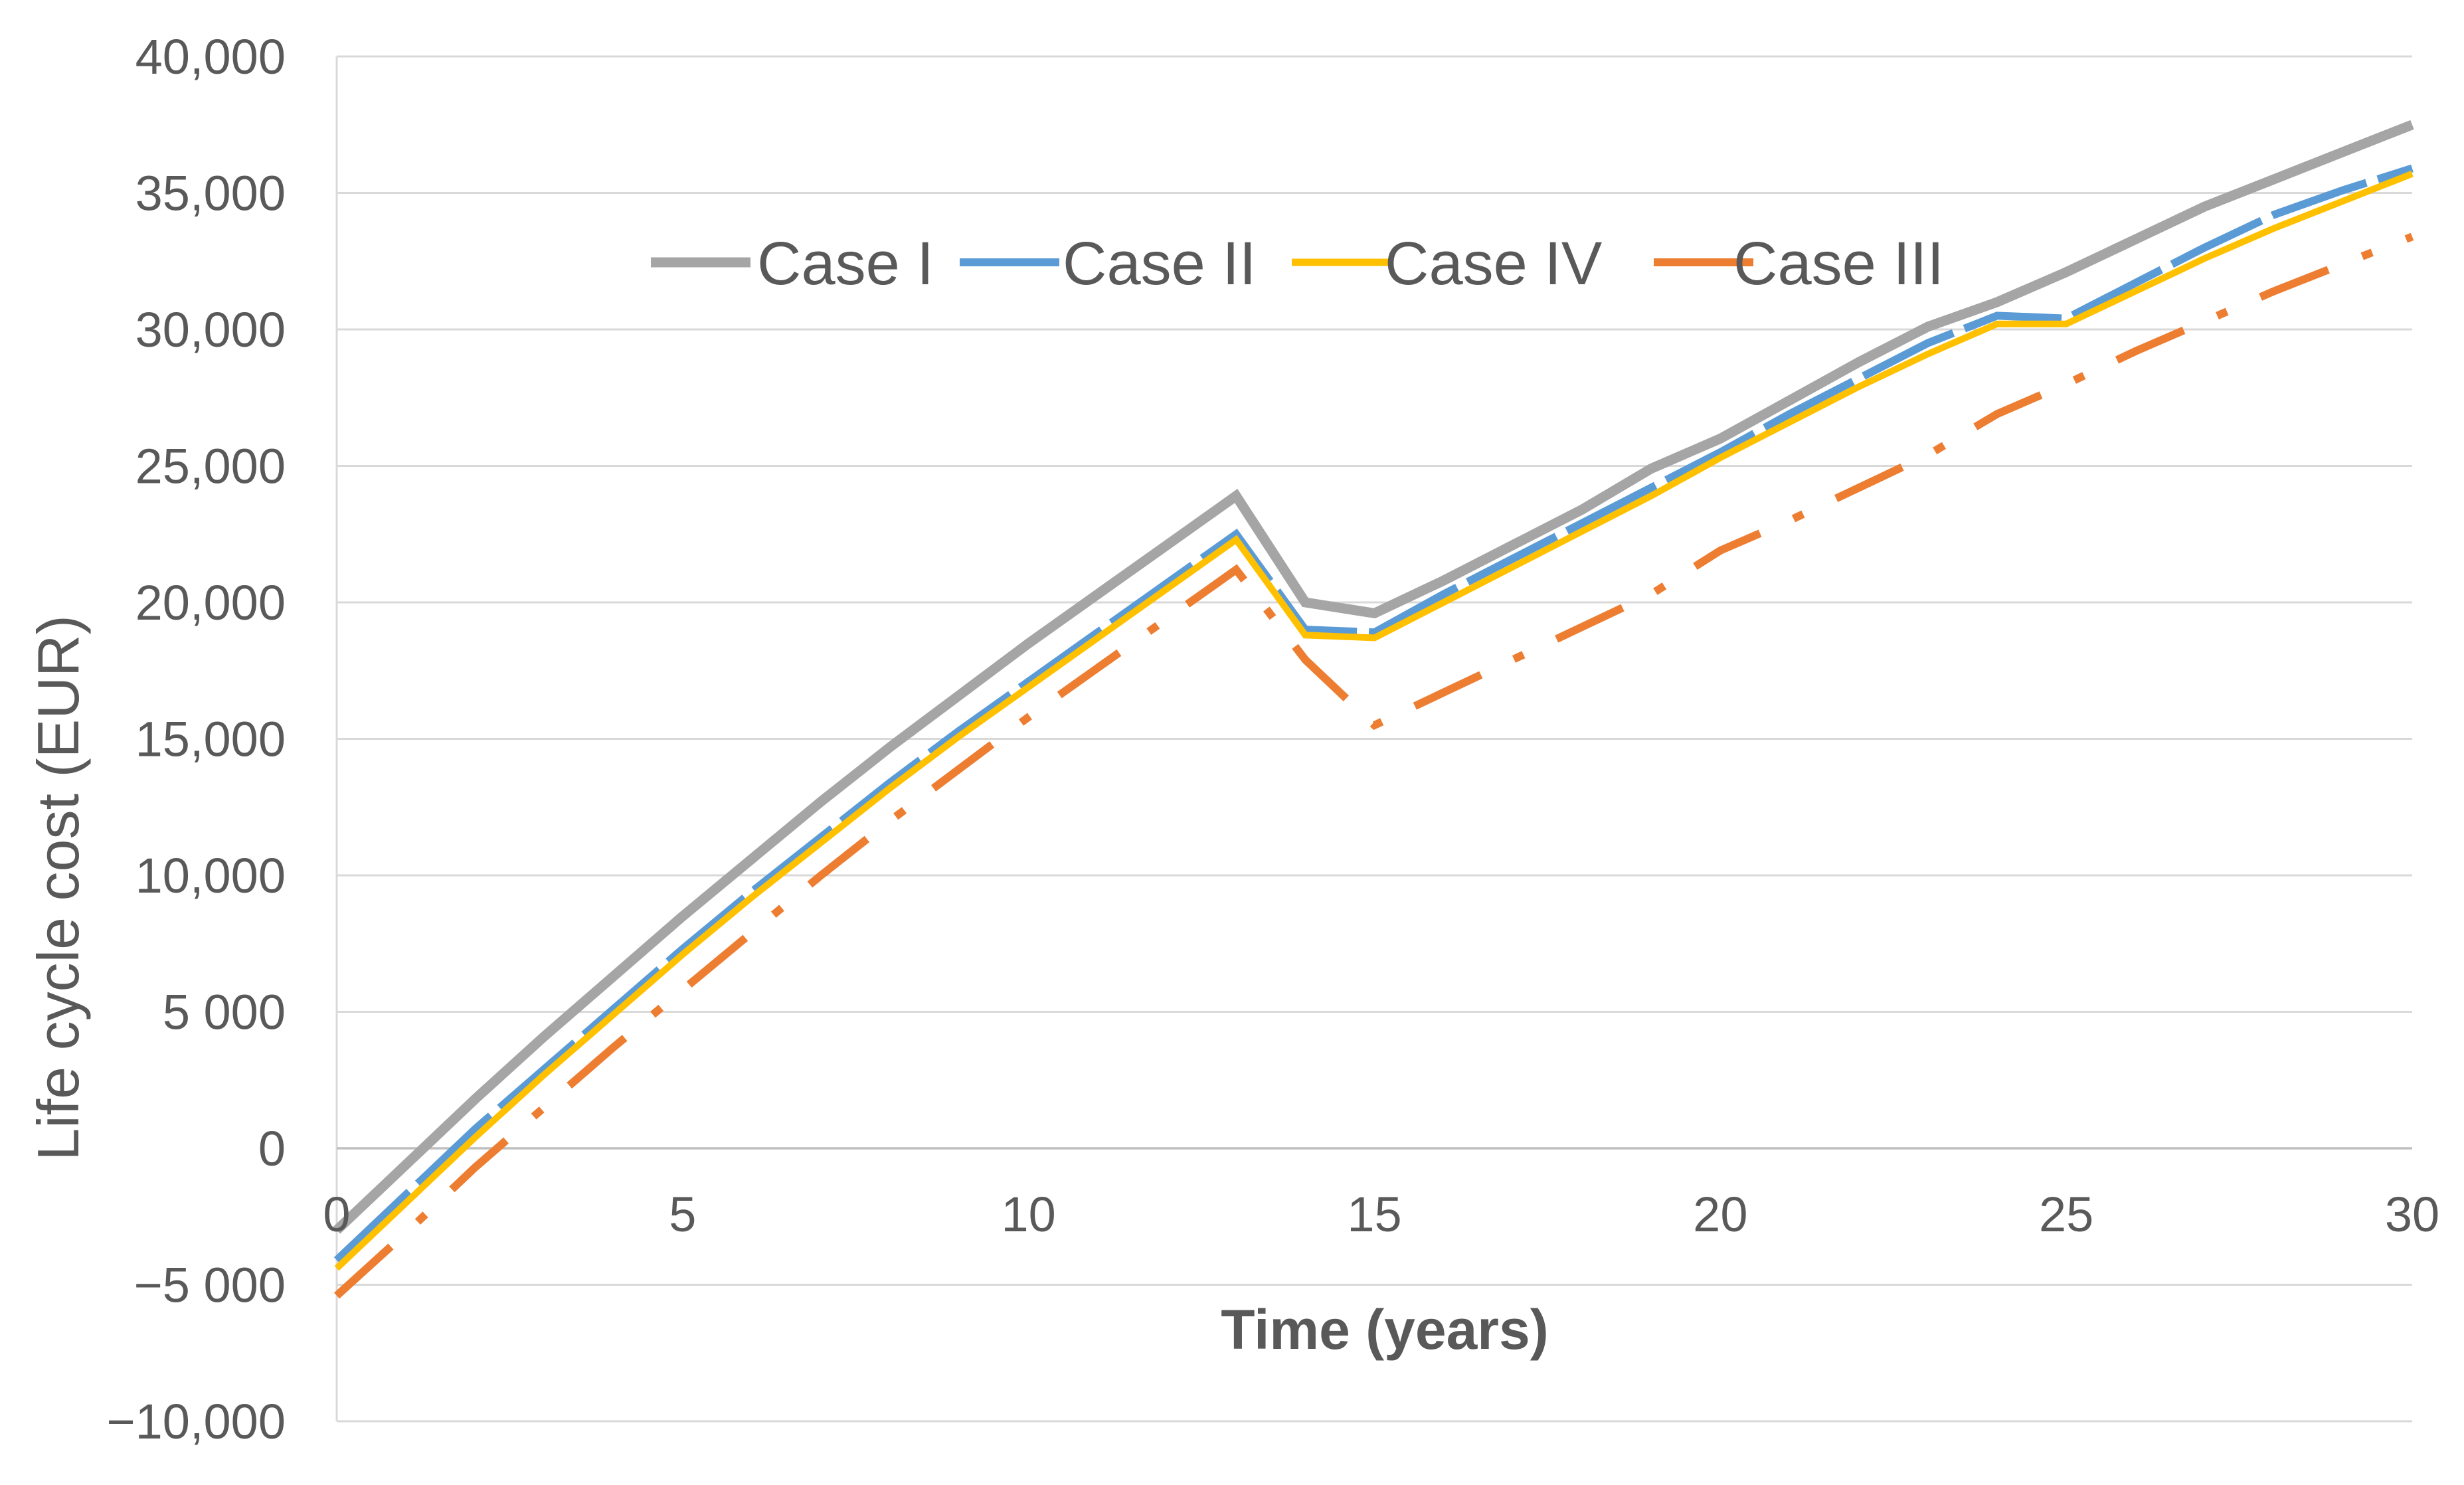  What do you see at coordinates (224, 1013) in the screenshot?
I see `y-tick-label: 5 000` at bounding box center [224, 1013].